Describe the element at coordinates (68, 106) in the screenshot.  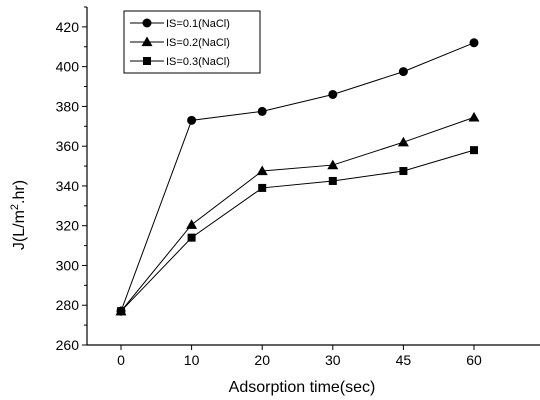
I see `y-tick-label: 380` at that location.